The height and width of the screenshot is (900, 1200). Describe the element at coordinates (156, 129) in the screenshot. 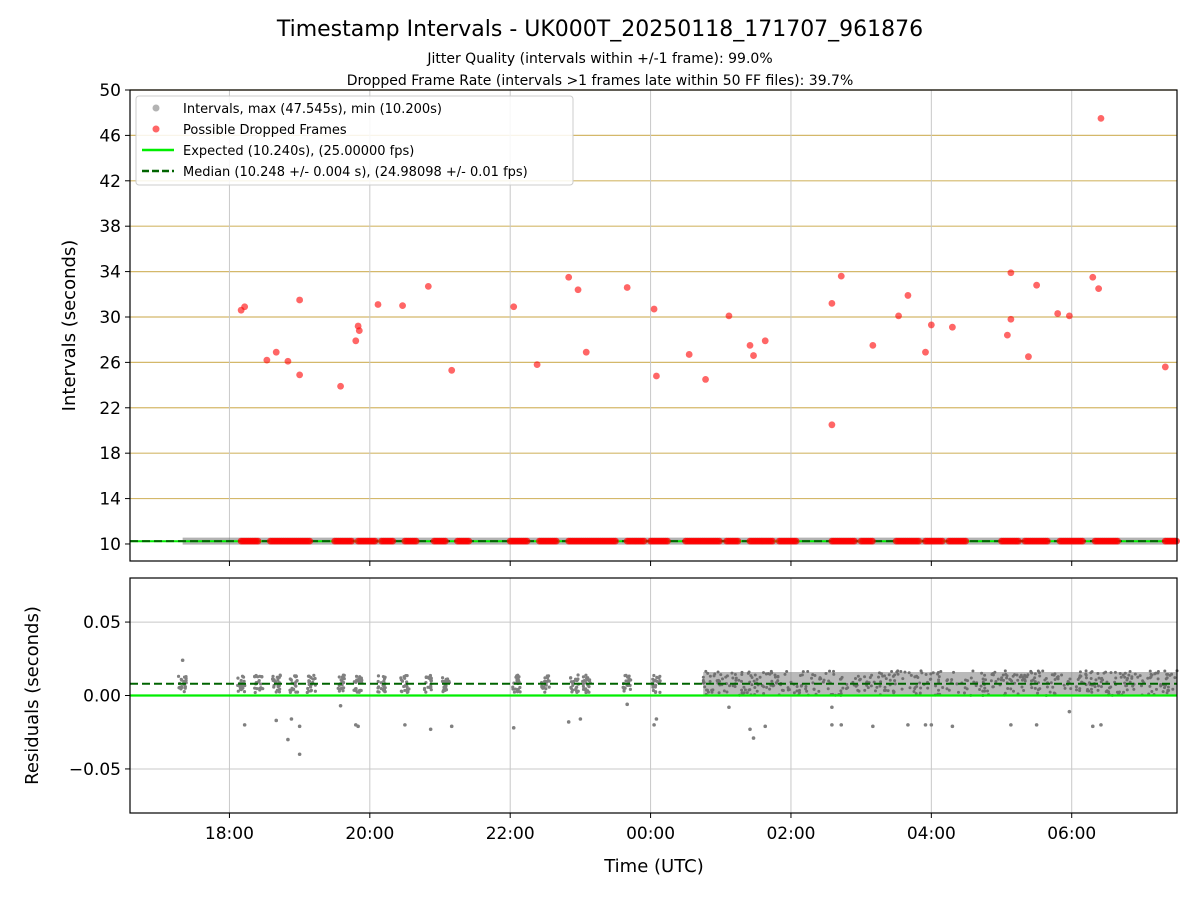

I see `legend-marker-dropped` at that location.